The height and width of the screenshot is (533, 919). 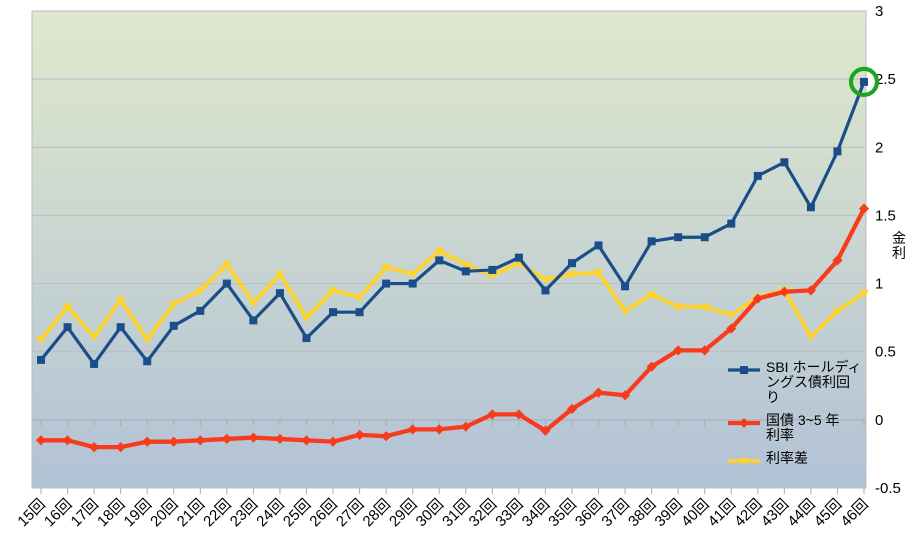 I want to click on x-tick-label: 46回, so click(x=854, y=513).